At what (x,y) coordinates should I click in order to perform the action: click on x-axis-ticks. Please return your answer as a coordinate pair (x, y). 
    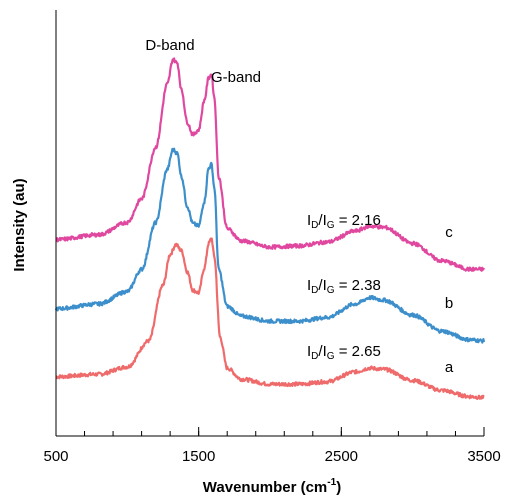
    Looking at the image, I should click on (270, 431).